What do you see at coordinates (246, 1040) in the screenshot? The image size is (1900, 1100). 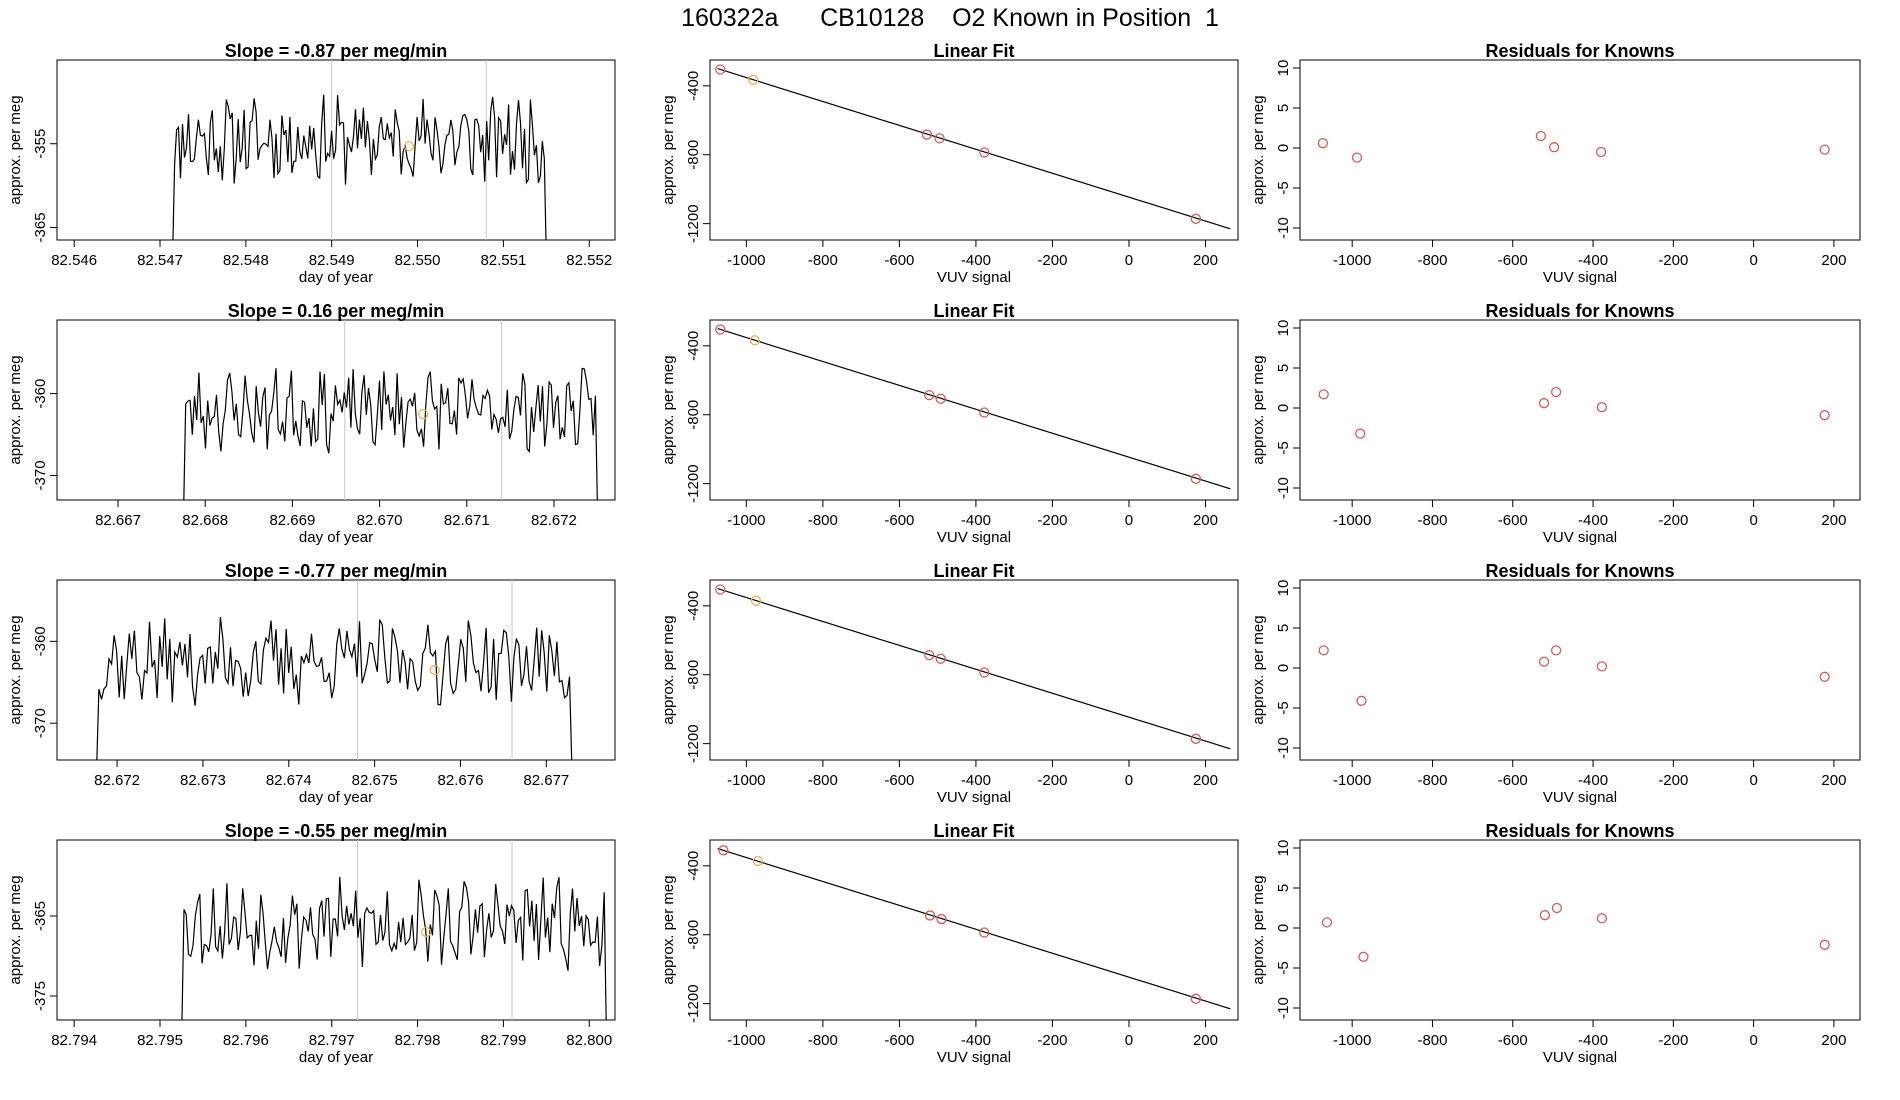 I see `x-tick-label: 82.796` at bounding box center [246, 1040].